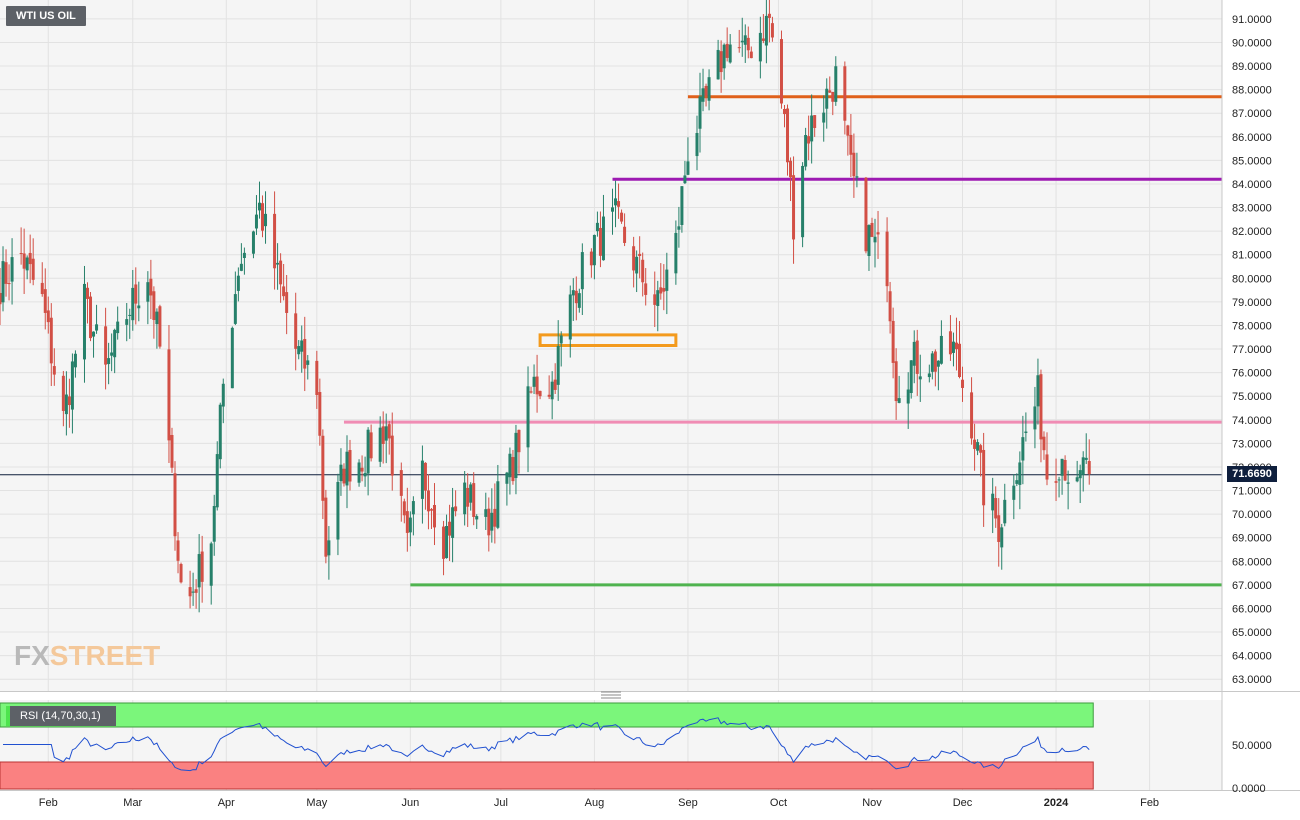 This screenshot has height=820, width=1300. Describe the element at coordinates (132, 803) in the screenshot. I see `time-tick-label: Mar` at that location.